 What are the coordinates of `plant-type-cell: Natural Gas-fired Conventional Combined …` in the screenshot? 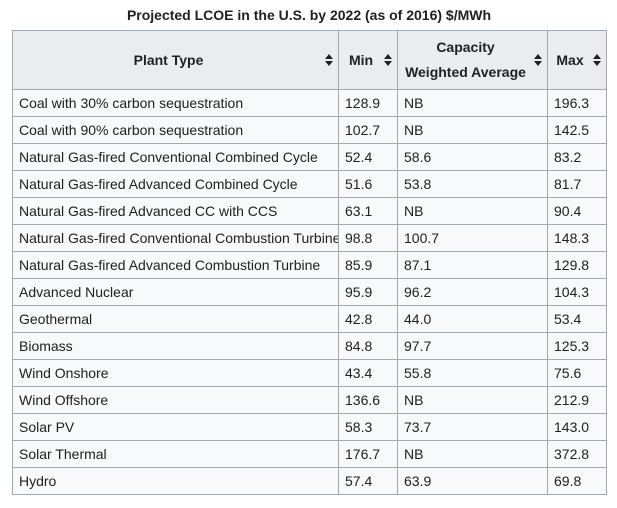 It's located at (175, 157).